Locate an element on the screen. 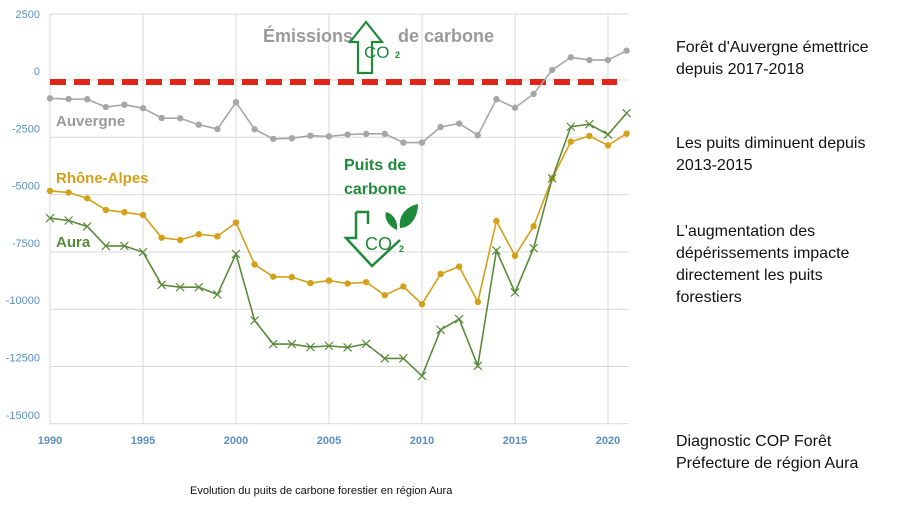 Image resolution: width=902 pixels, height=524 pixels. y-tick-label: -12500 is located at coordinates (23, 359).